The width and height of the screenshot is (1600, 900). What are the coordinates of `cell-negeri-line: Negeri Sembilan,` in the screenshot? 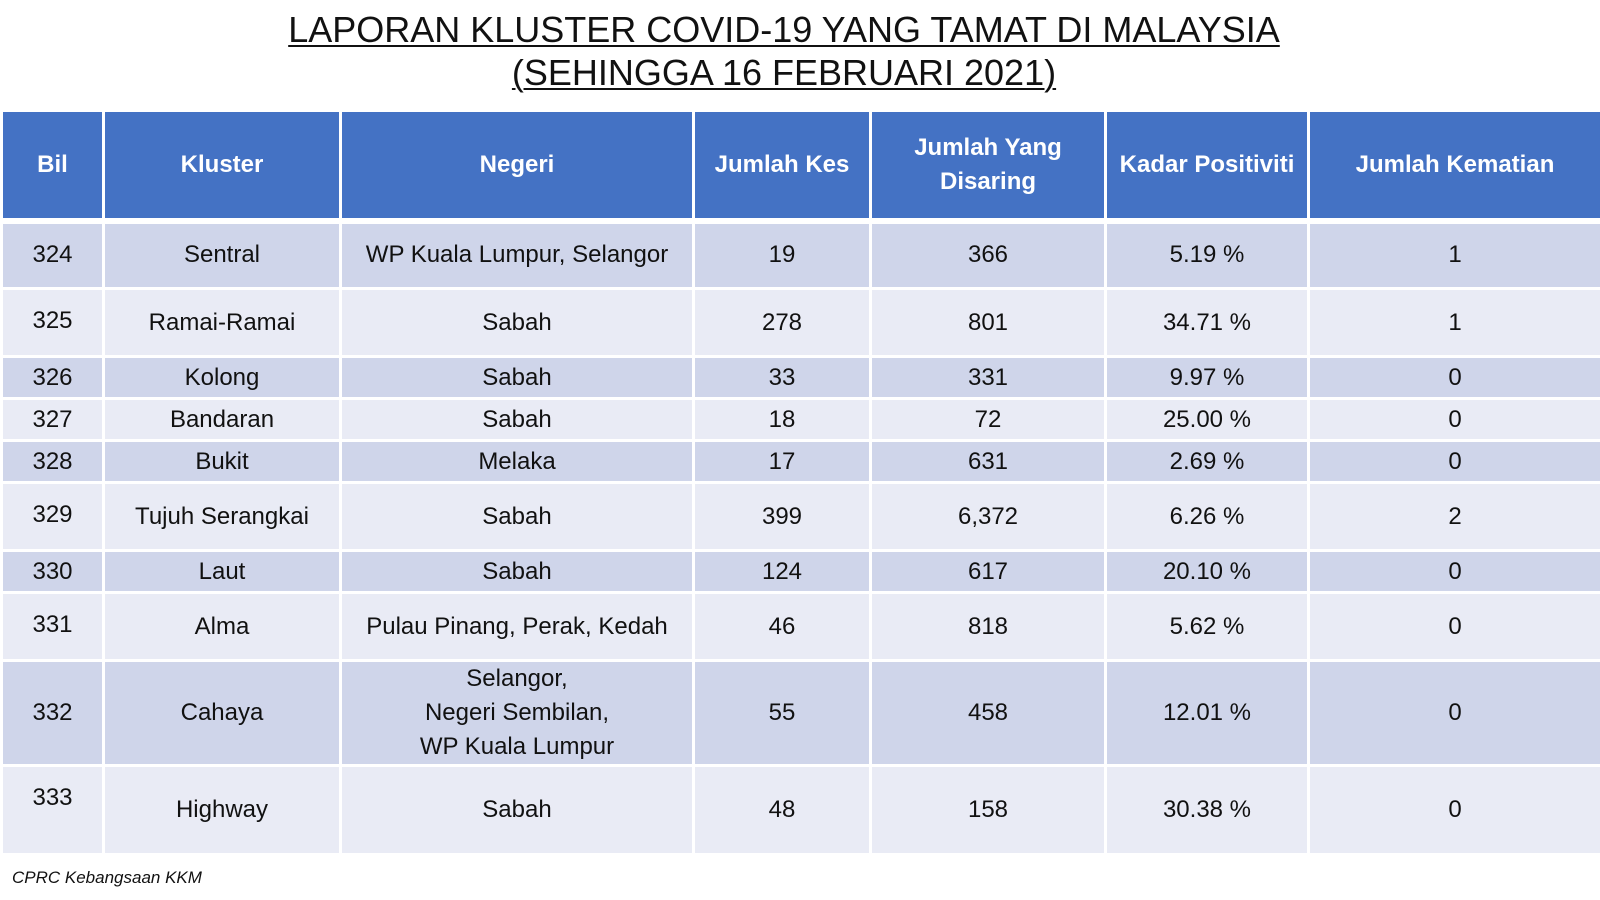 It's located at (517, 712).